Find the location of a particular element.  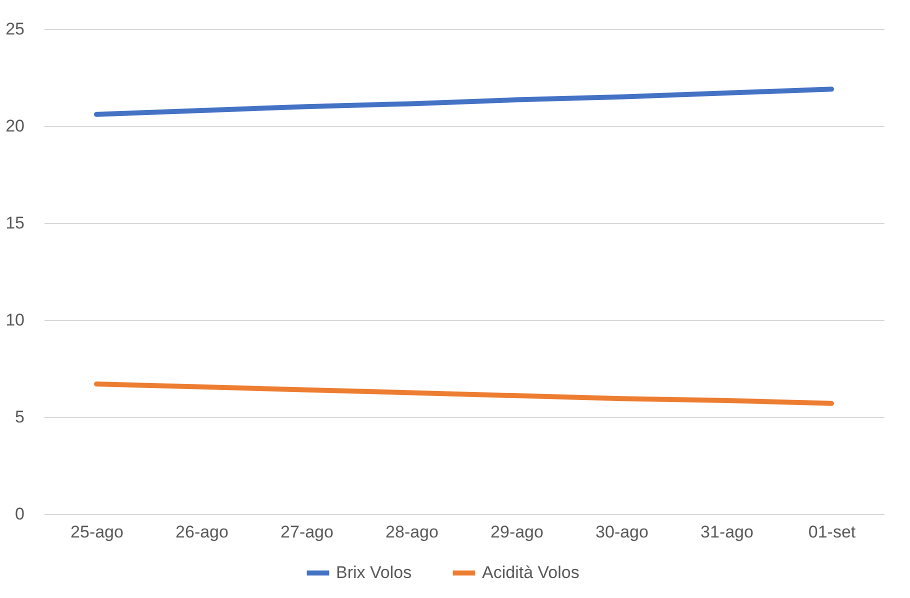

y-tick-label: 5 is located at coordinates (19, 417).